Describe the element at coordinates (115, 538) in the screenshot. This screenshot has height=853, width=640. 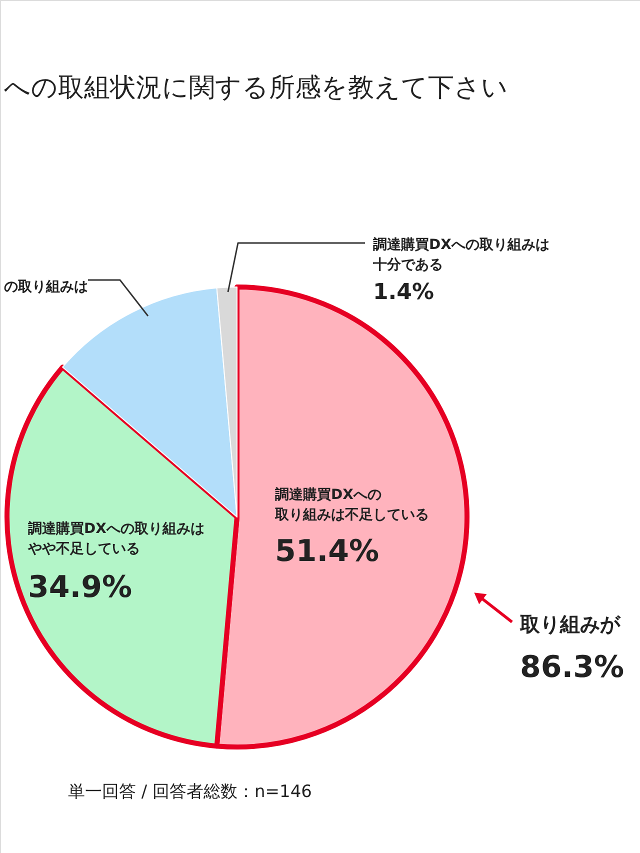
I see `slice-label: 調達購買DXへの取り組みはやや不足している` at that location.